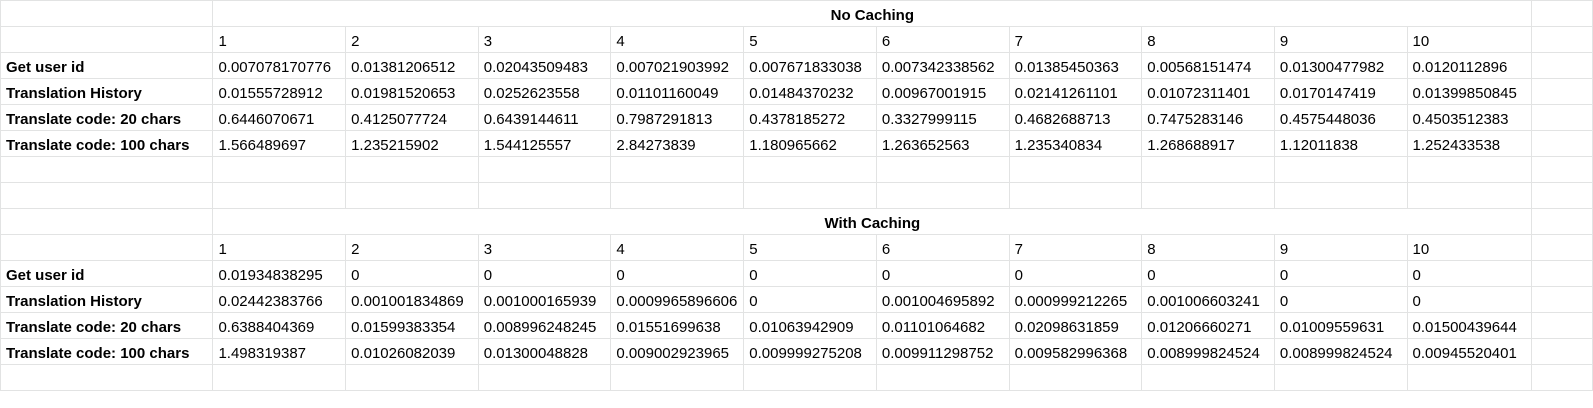  I want to click on value-cell: 0.01500439644, so click(1469, 325).